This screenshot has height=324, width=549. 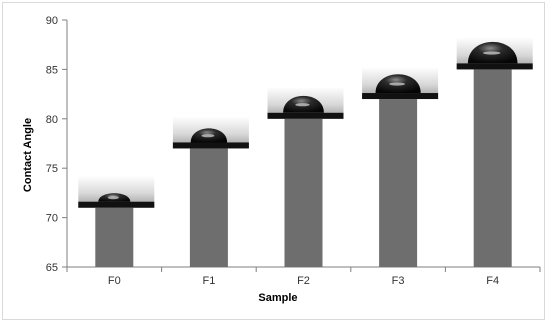 What do you see at coordinates (52, 219) in the screenshot?
I see `y-tick-label: 70` at bounding box center [52, 219].